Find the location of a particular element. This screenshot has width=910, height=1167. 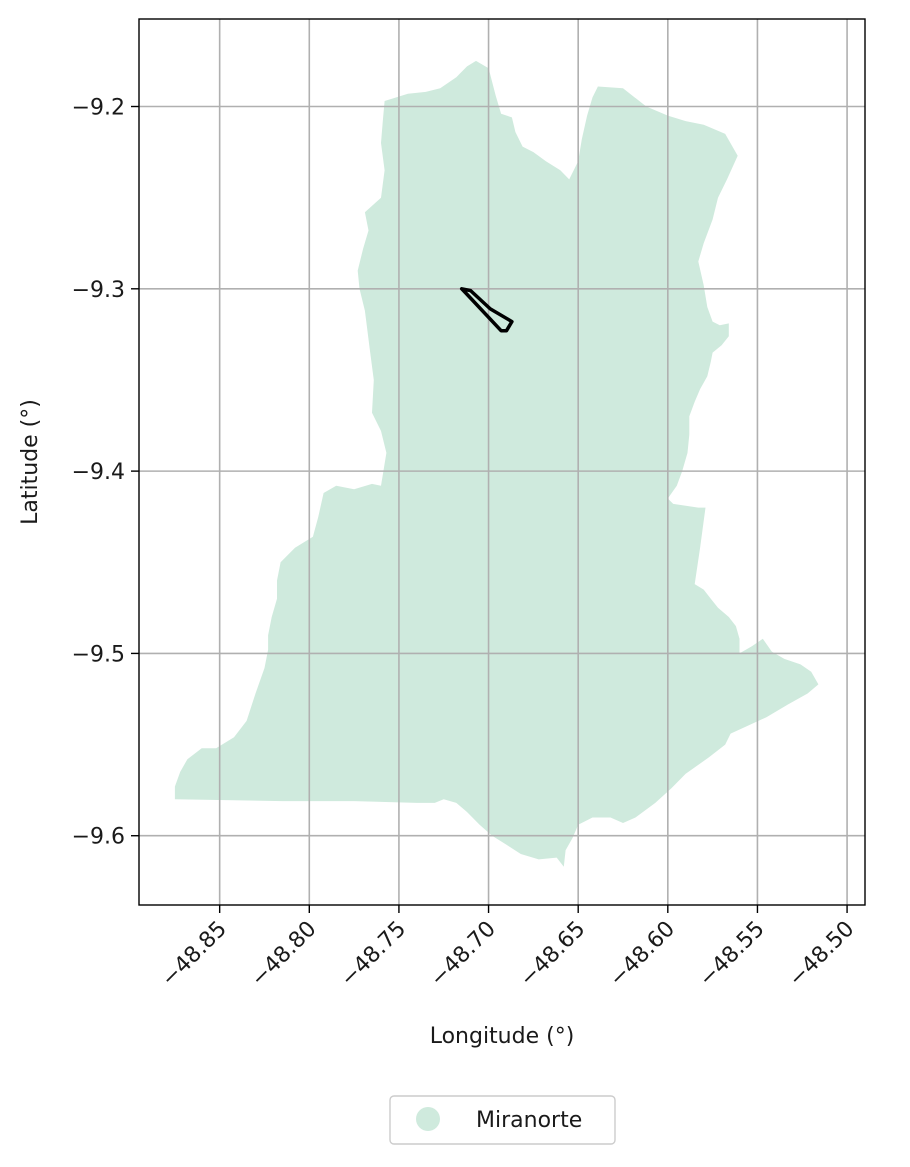

y-tick-label: −9.5 is located at coordinates (98, 654).